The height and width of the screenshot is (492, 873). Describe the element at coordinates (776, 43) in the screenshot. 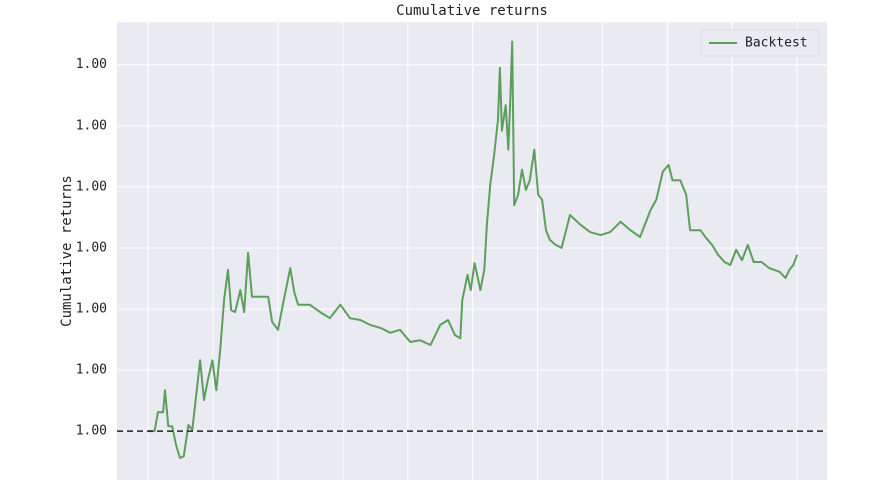

I see `legend-label: Backtest` at that location.